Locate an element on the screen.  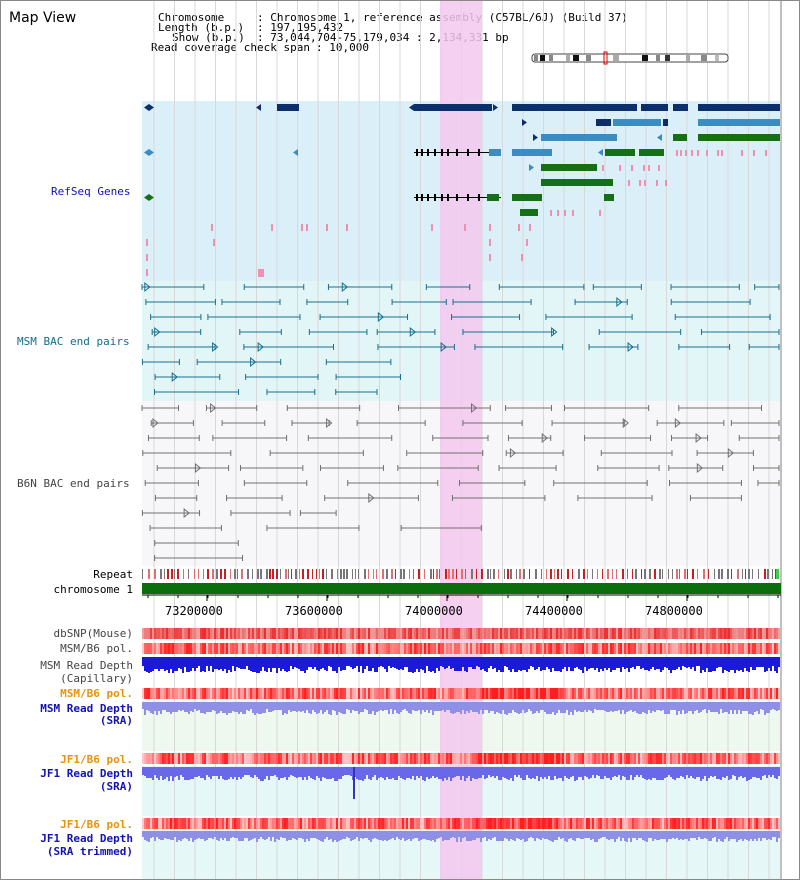
track-label-dbsnp: dbSNP(Mouse) is located at coordinates (93, 633).